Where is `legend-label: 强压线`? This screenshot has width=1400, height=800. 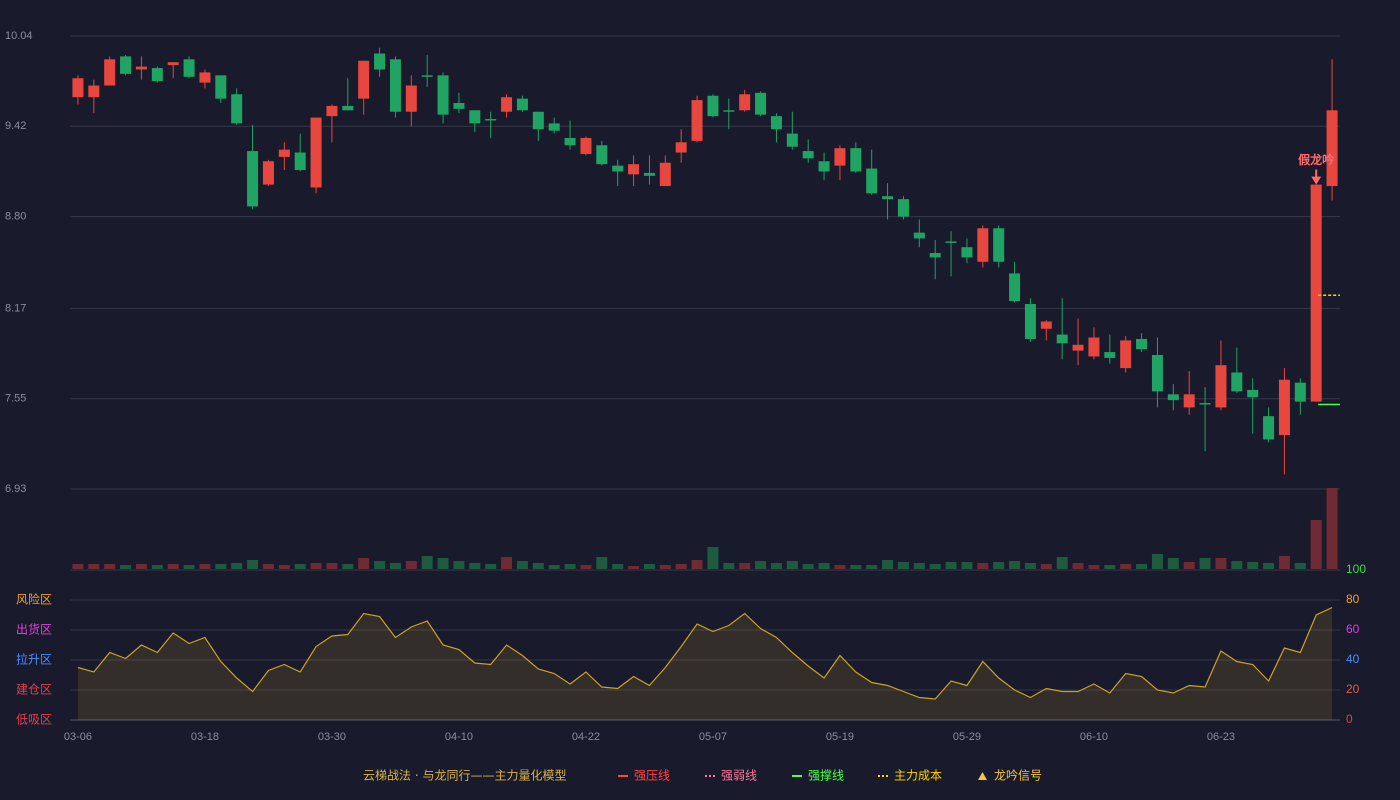 legend-label: 强压线 is located at coordinates (652, 776).